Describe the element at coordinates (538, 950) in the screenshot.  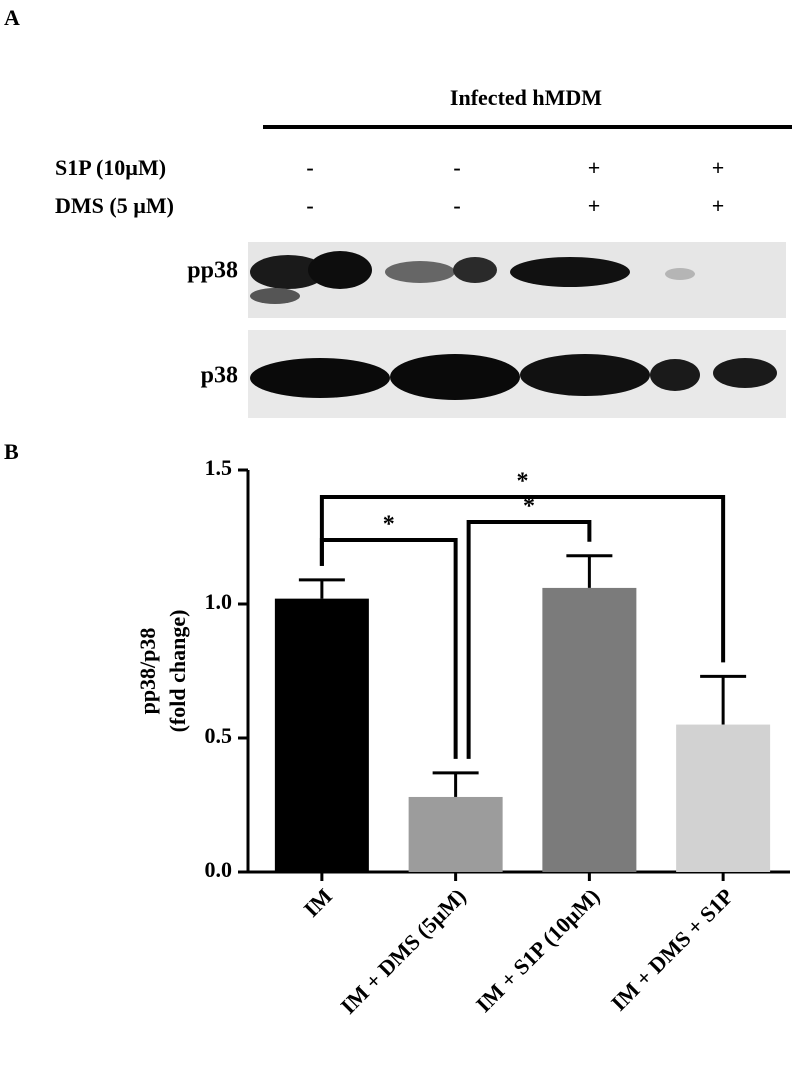
I see `x-tick-label: IM + S1P (10µM)` at that location.